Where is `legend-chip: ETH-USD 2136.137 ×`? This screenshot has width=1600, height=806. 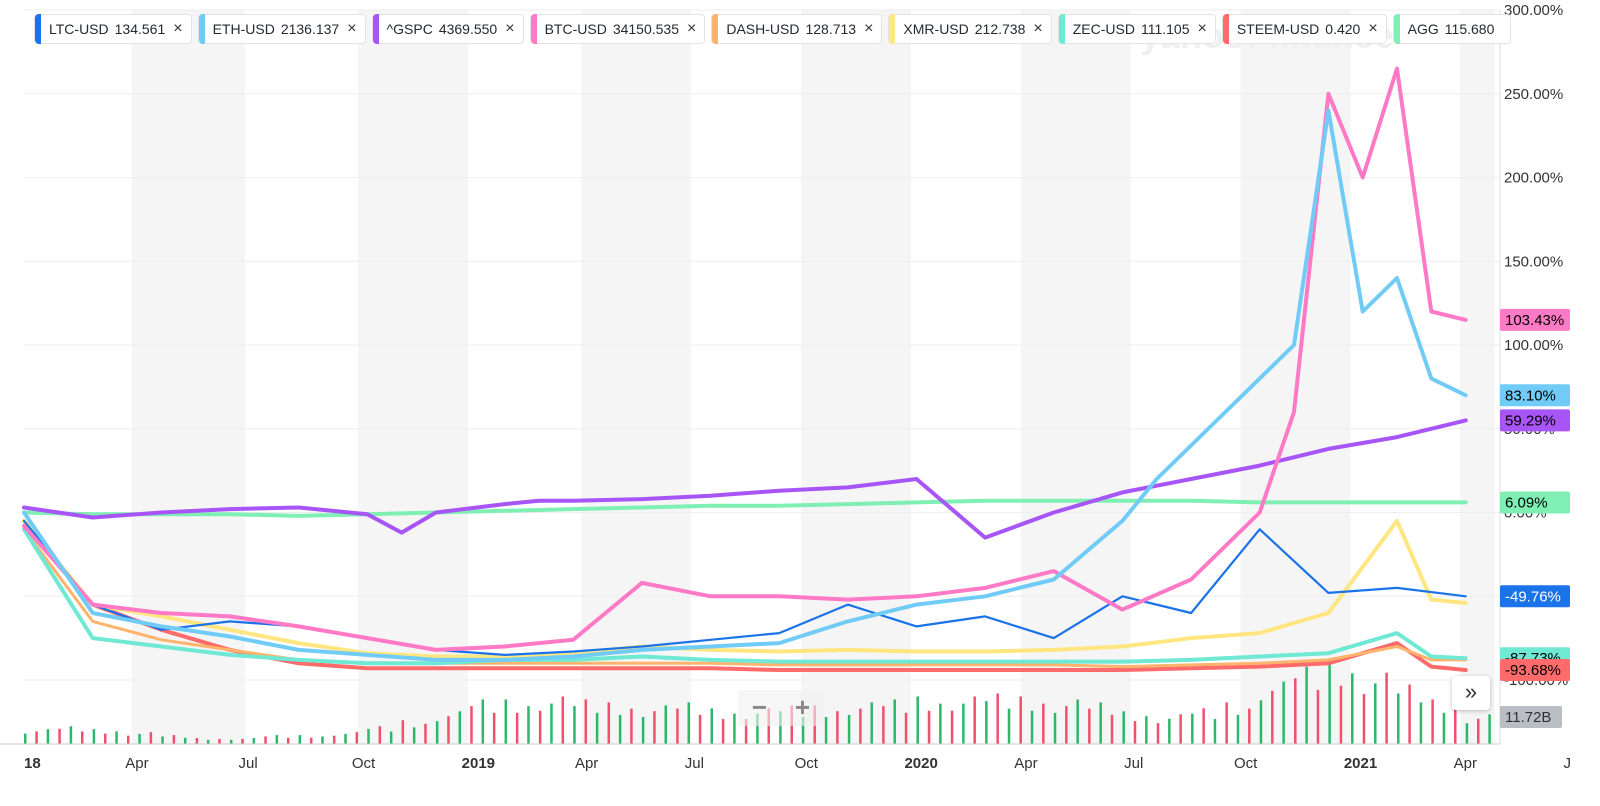
legend-chip: ETH-USD 2136.137 × is located at coordinates (281, 29).